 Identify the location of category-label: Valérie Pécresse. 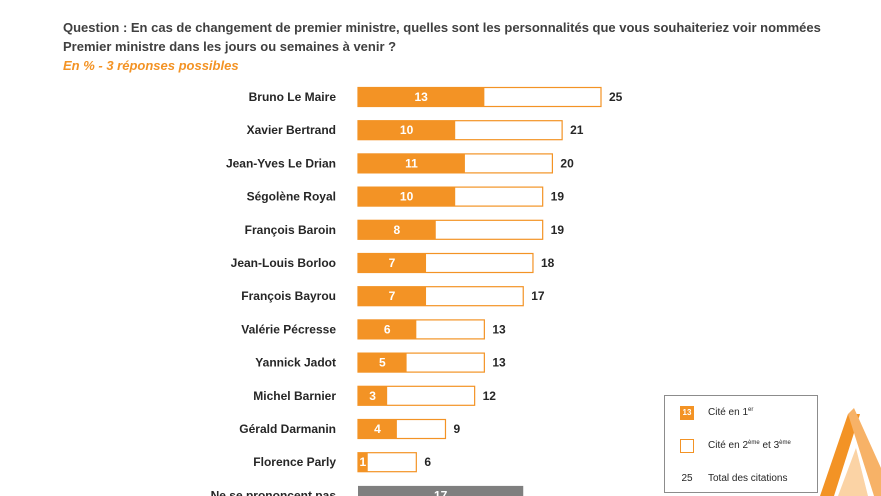
(288, 329).